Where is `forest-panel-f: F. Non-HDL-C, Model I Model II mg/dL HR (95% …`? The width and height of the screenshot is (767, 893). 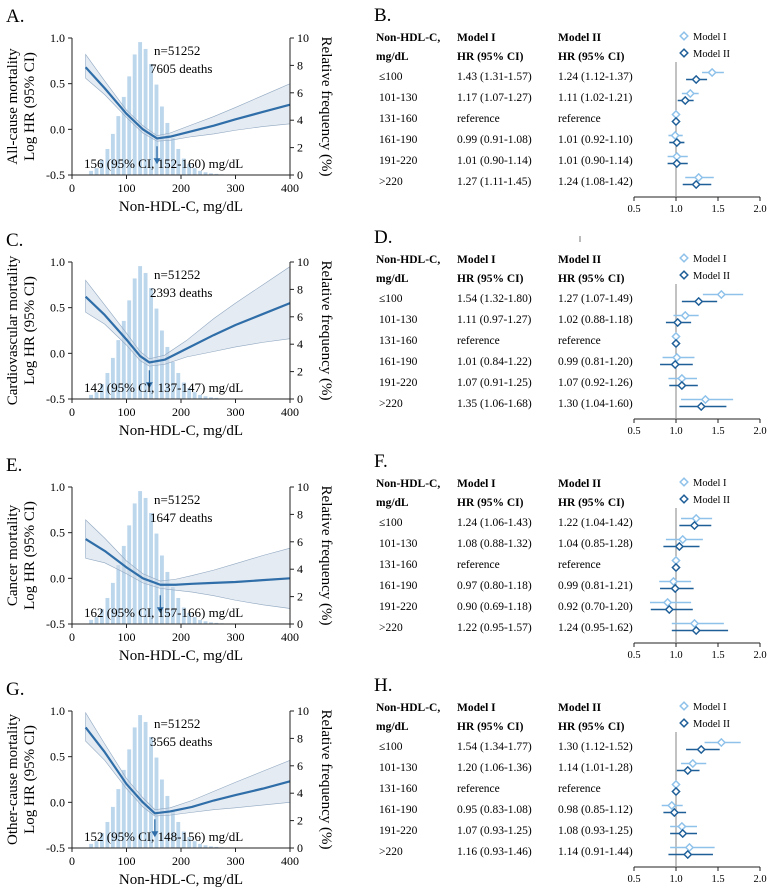 forest-panel-f: F. Non-HDL-C, Model I Model II mg/dL HR (95% … is located at coordinates (570, 556).